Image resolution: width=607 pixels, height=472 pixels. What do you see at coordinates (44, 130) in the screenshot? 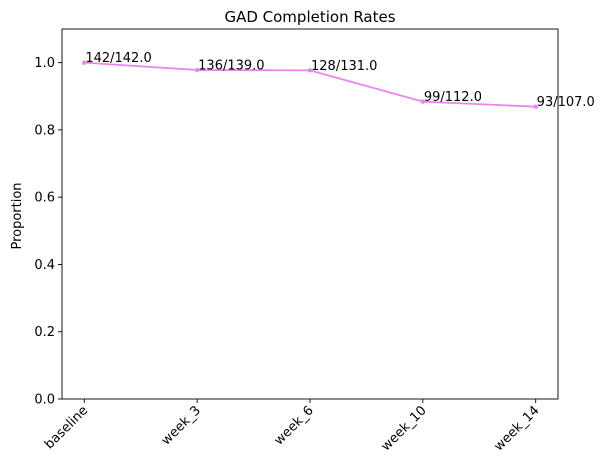
I see `y-tick-label: 0.8` at bounding box center [44, 130].